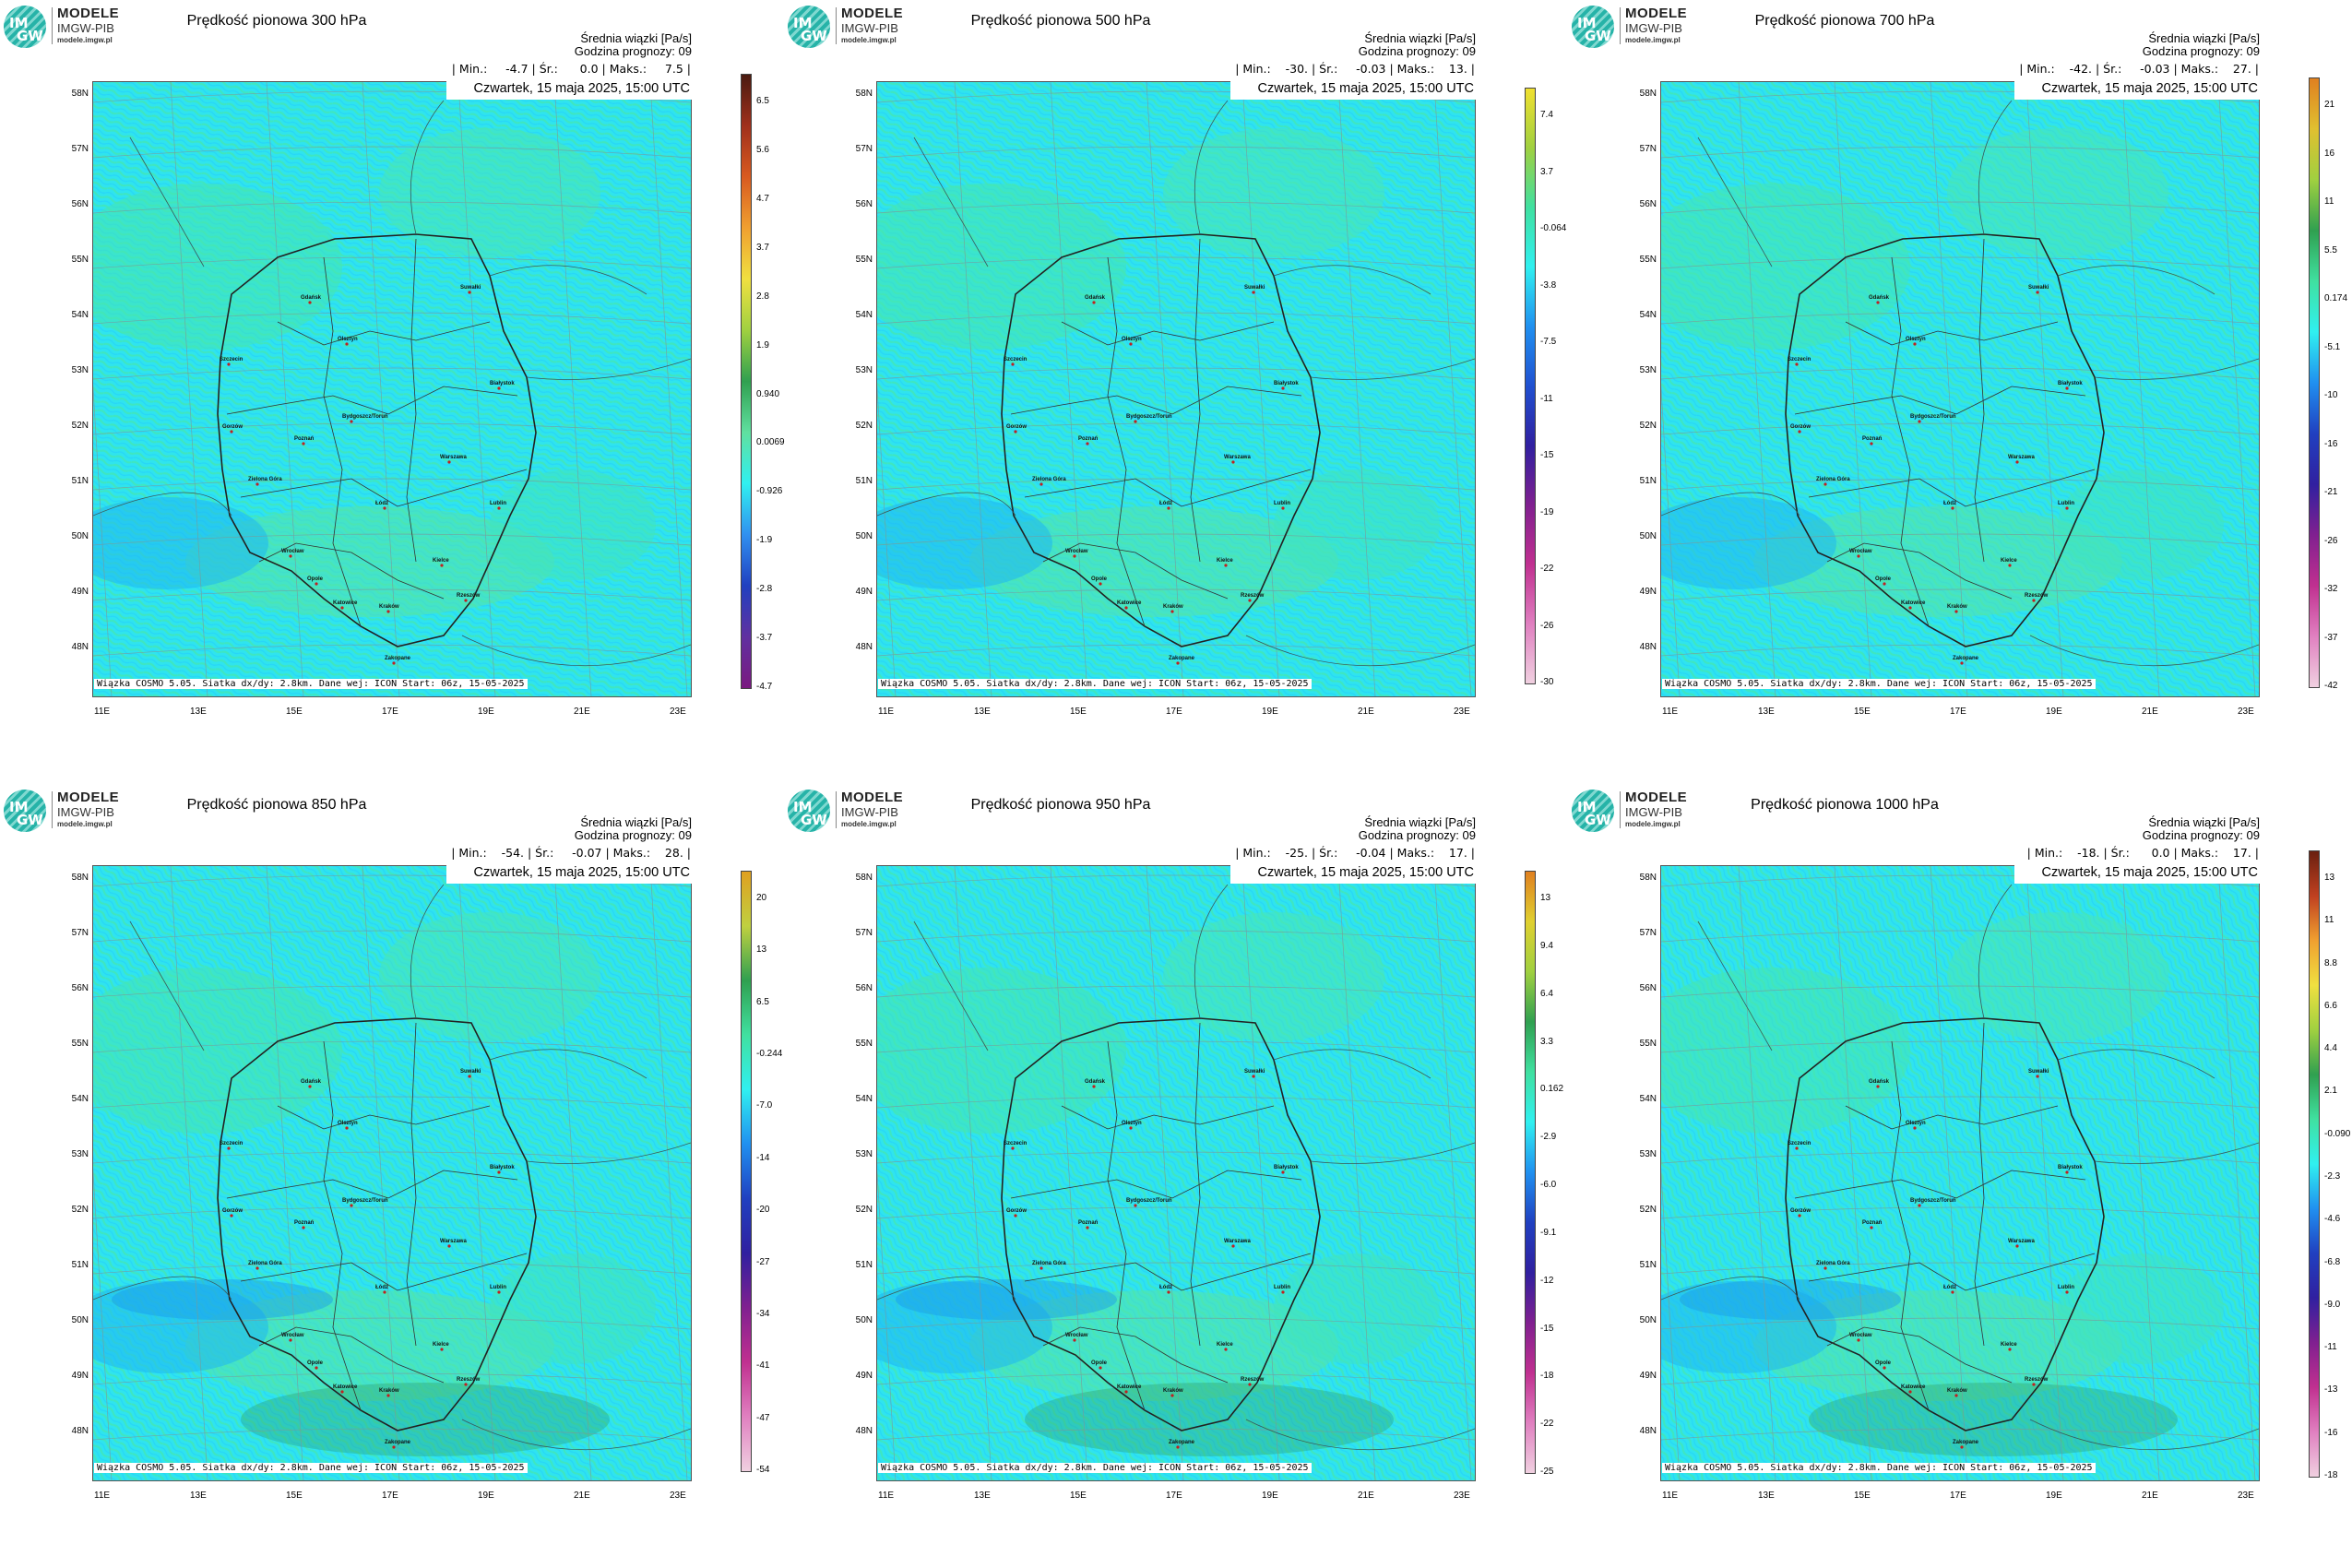 The image size is (2352, 1568). What do you see at coordinates (1945, 1216) in the screenshot?
I see `region-borders` at bounding box center [1945, 1216].